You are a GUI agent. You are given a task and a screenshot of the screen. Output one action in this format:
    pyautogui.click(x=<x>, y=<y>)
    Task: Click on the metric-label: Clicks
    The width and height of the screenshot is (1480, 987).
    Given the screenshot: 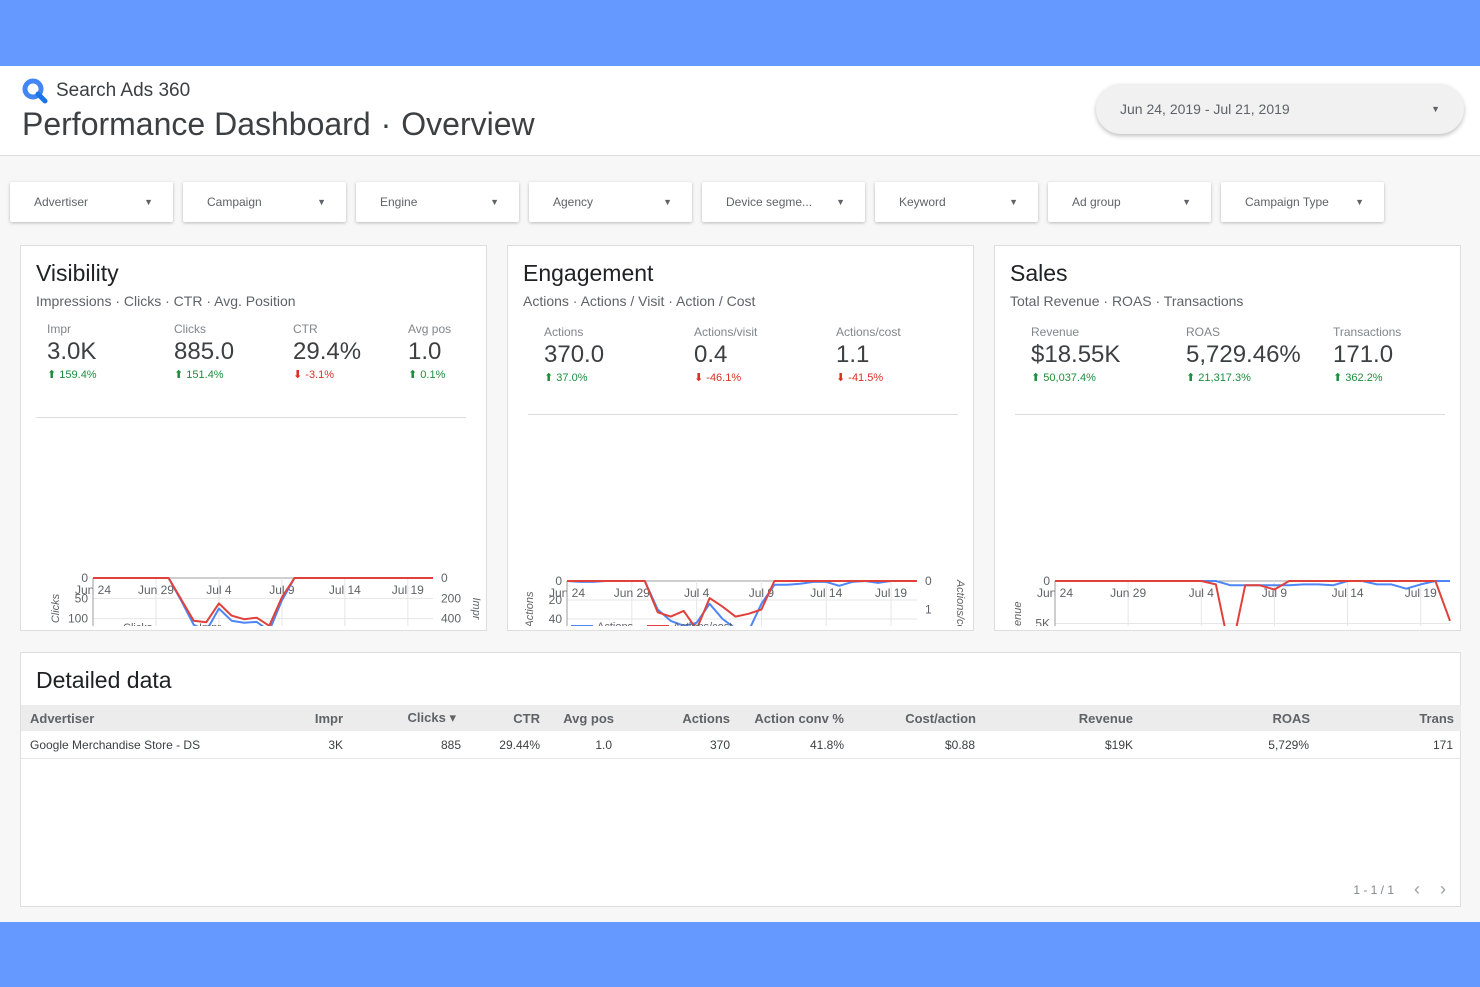 What is the action you would take?
    pyautogui.click(x=190, y=329)
    